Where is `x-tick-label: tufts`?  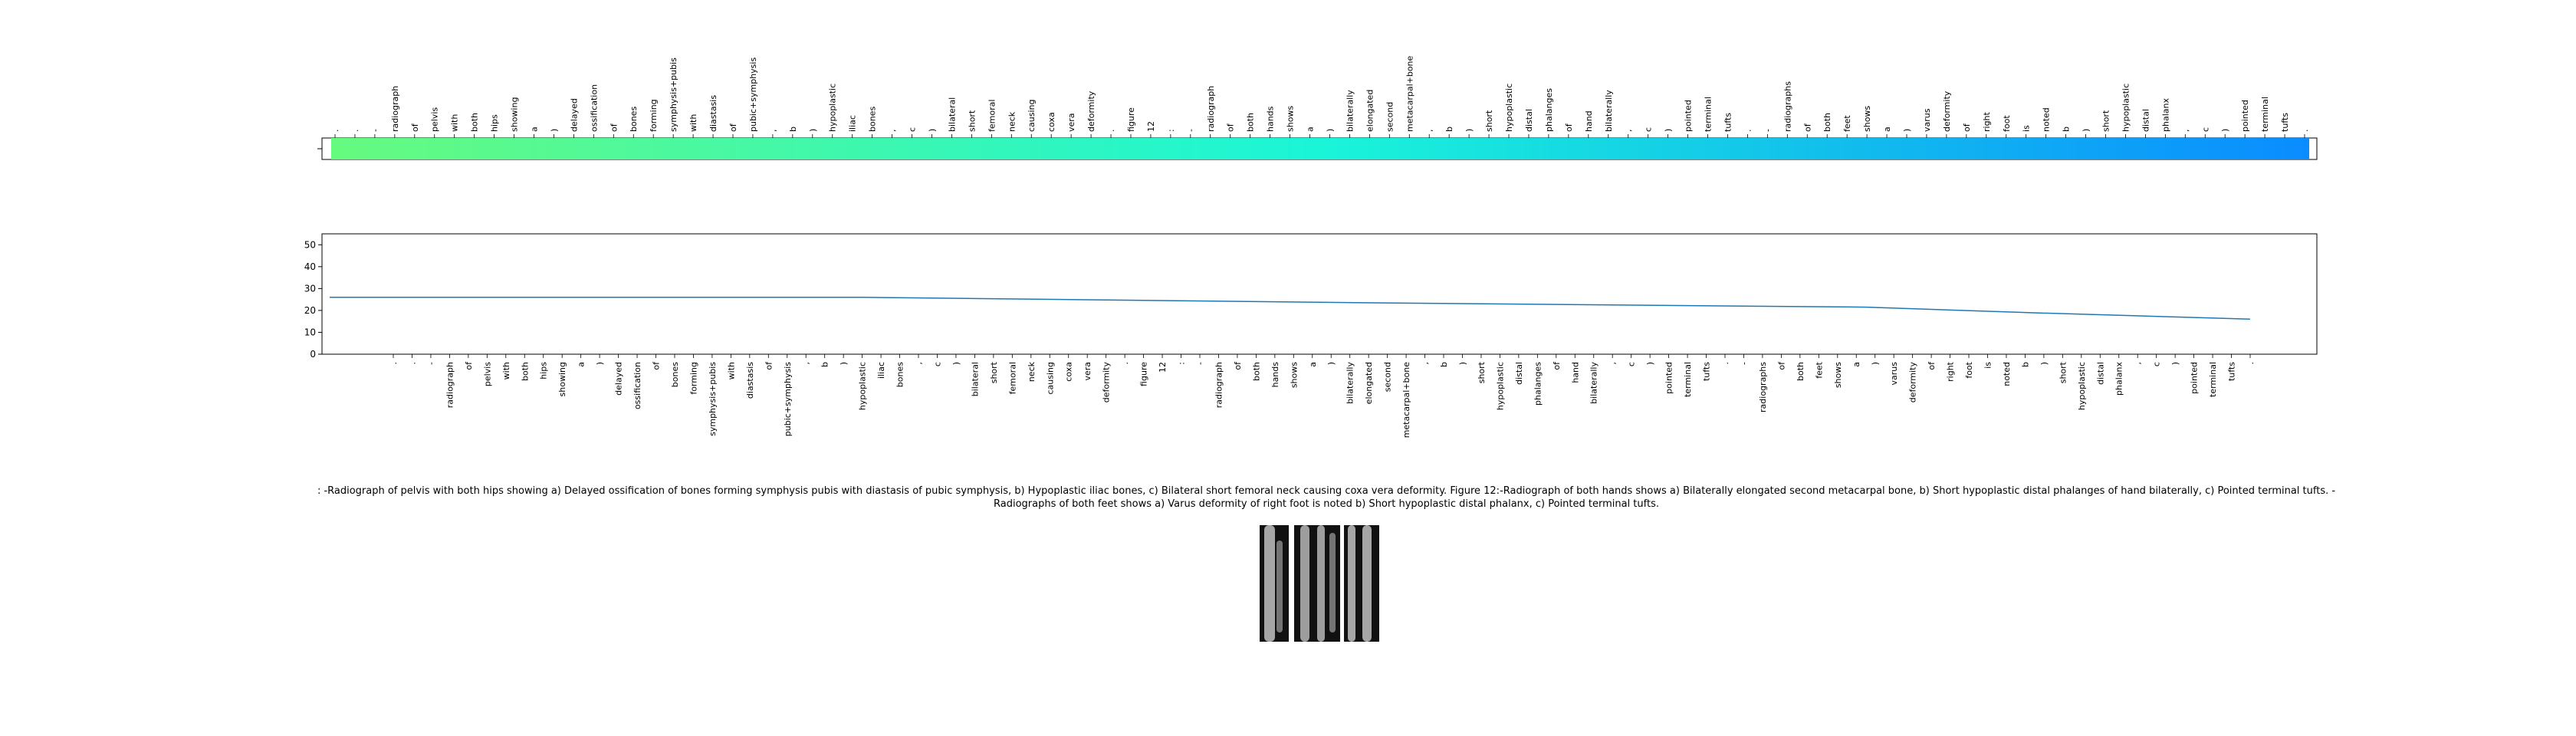 x-tick-label: tufts is located at coordinates (1707, 372).